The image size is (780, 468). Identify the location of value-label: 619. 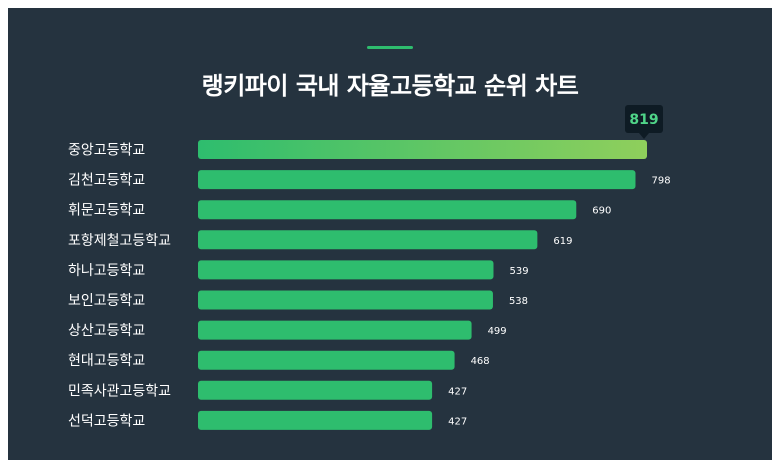
(562, 241).